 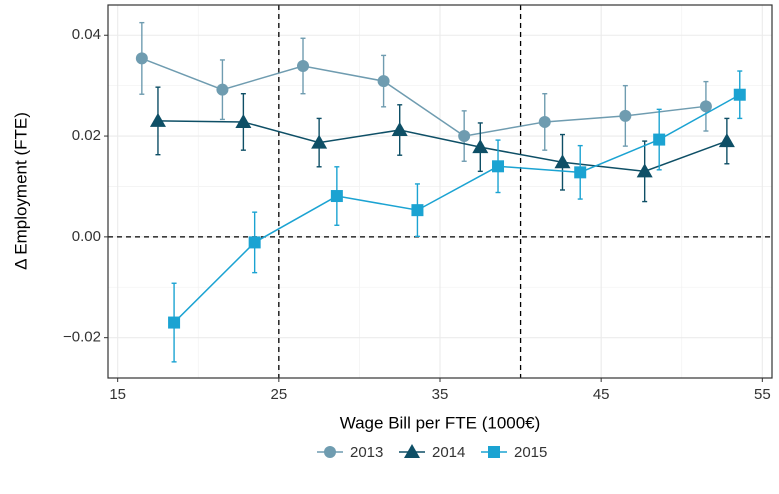 What do you see at coordinates (762, 394) in the screenshot?
I see `x-tick-label: 55` at bounding box center [762, 394].